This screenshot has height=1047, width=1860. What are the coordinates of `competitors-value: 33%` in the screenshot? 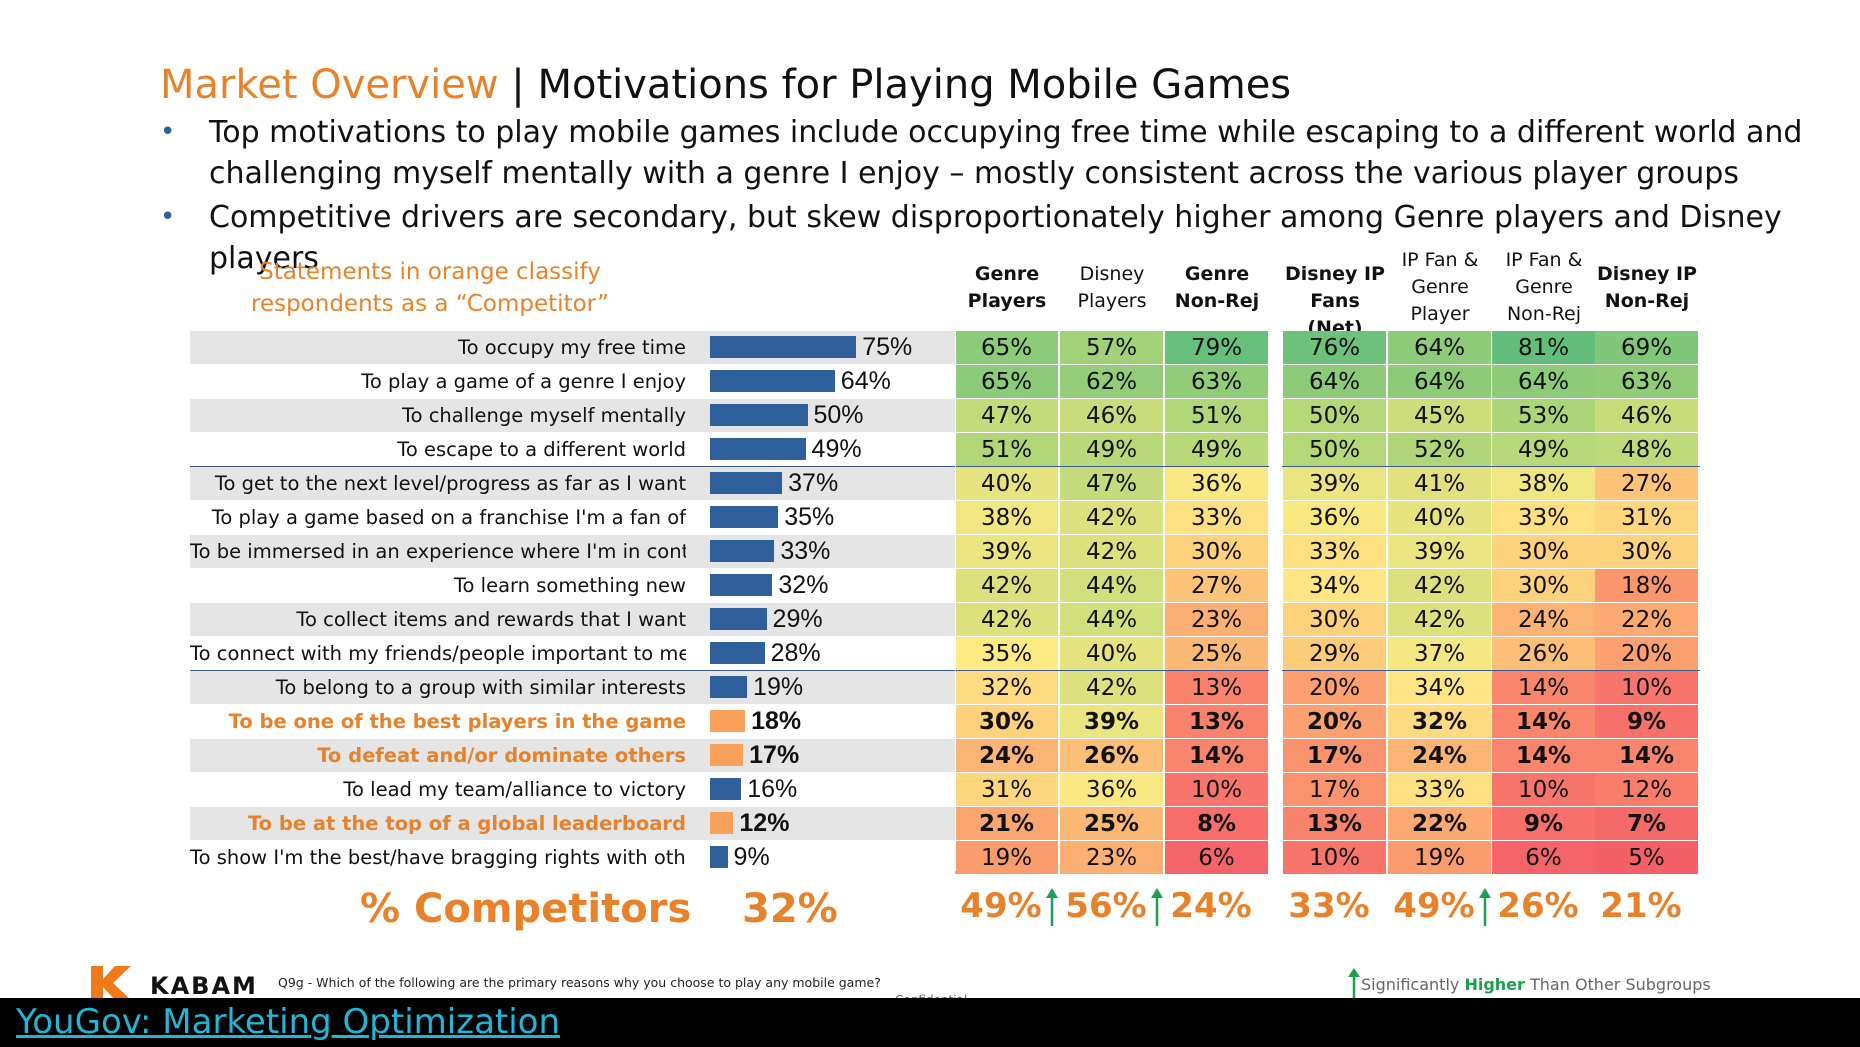 It's located at (1329, 906).